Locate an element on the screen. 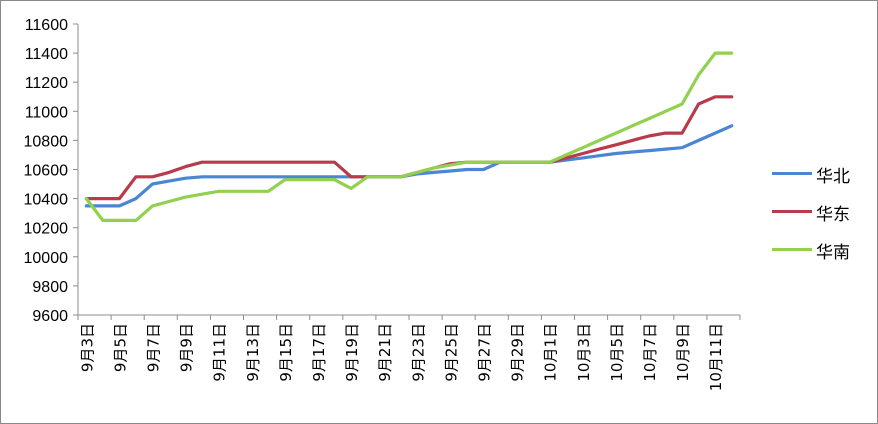 Image resolution: width=878 pixels, height=424 pixels. x-tick-label: 9月5日 is located at coordinates (120, 347).